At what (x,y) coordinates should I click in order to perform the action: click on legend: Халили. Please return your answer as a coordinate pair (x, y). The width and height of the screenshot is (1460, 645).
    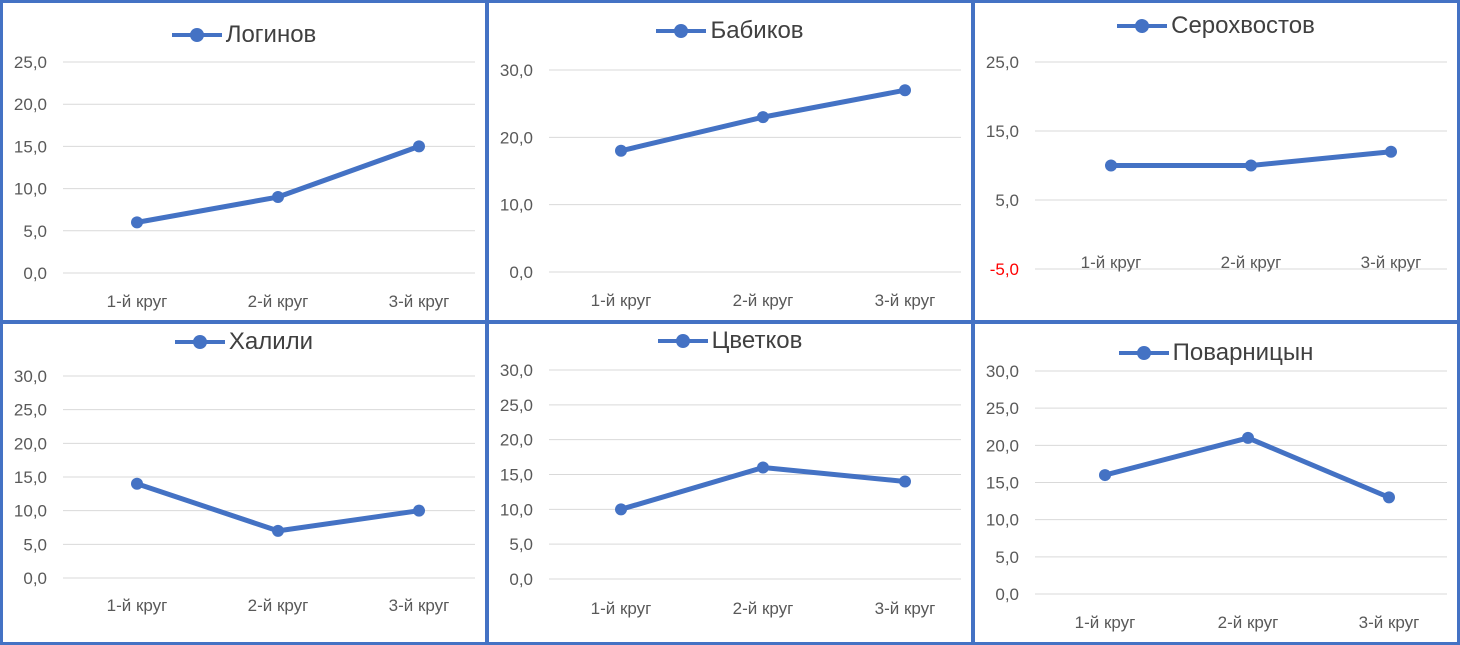
    Looking at the image, I should click on (244, 342).